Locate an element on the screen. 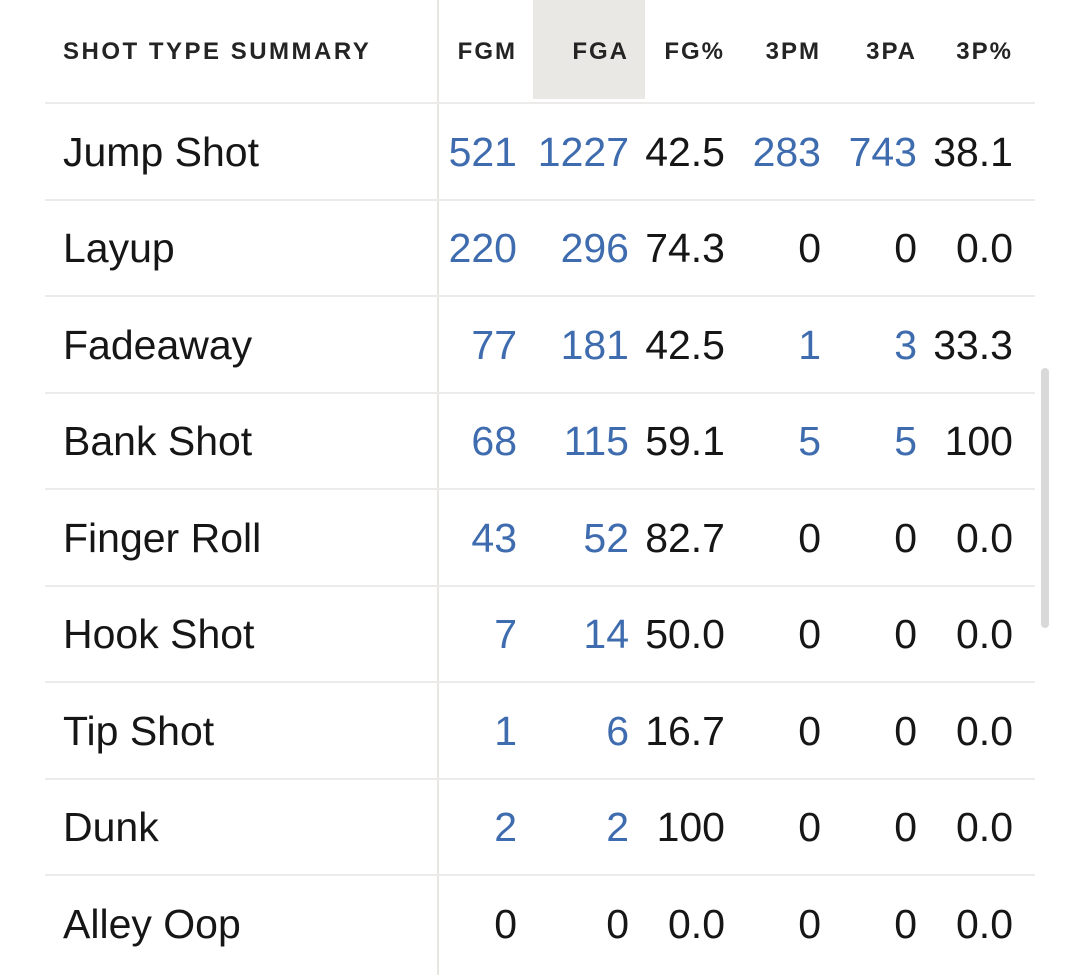 This screenshot has width=1080, height=975. table-row-finger-roll: Finger Roll 43 52 82.7 0 0 0.0 is located at coordinates (517, 538).